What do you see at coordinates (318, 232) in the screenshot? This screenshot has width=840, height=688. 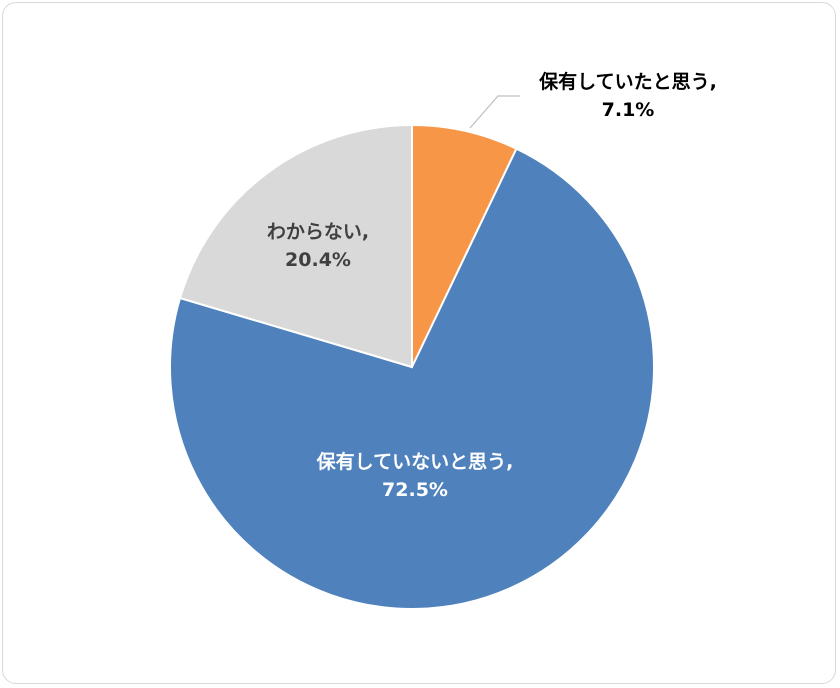 I see `slice-label-3: わからない,` at bounding box center [318, 232].